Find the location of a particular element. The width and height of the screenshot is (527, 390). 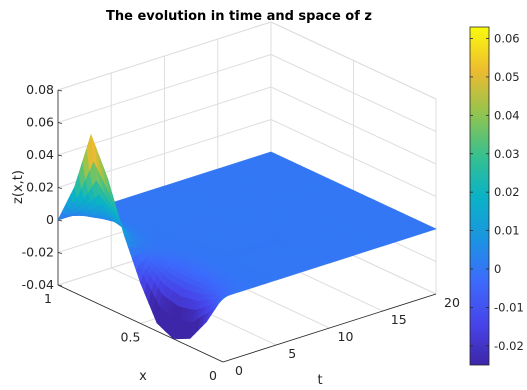

t-tick-label: 15 is located at coordinates (399, 319).